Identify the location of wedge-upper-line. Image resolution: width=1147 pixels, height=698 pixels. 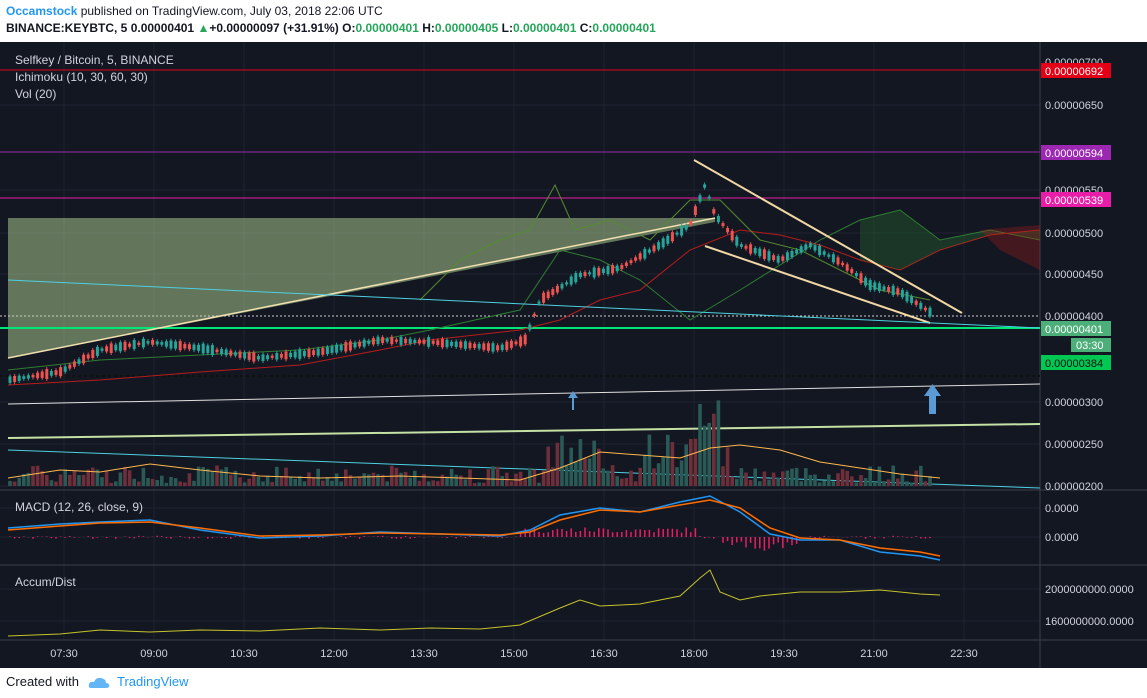
(828, 236).